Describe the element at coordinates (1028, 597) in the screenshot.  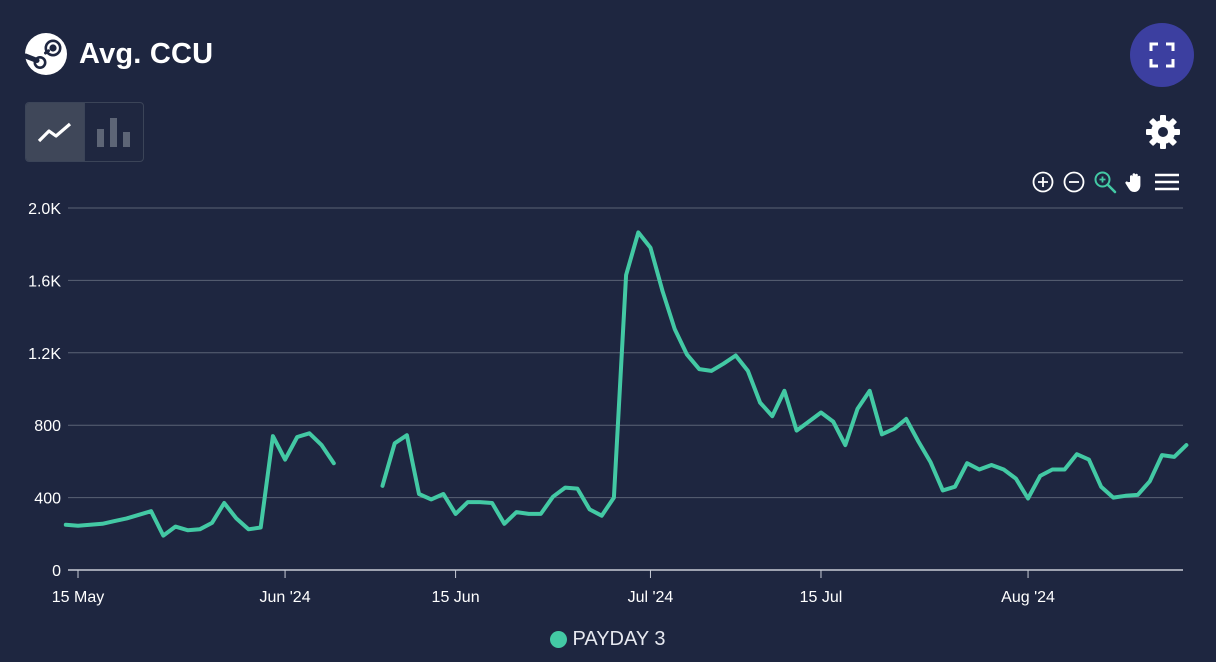
I see `x-tick-label: Aug '24` at that location.